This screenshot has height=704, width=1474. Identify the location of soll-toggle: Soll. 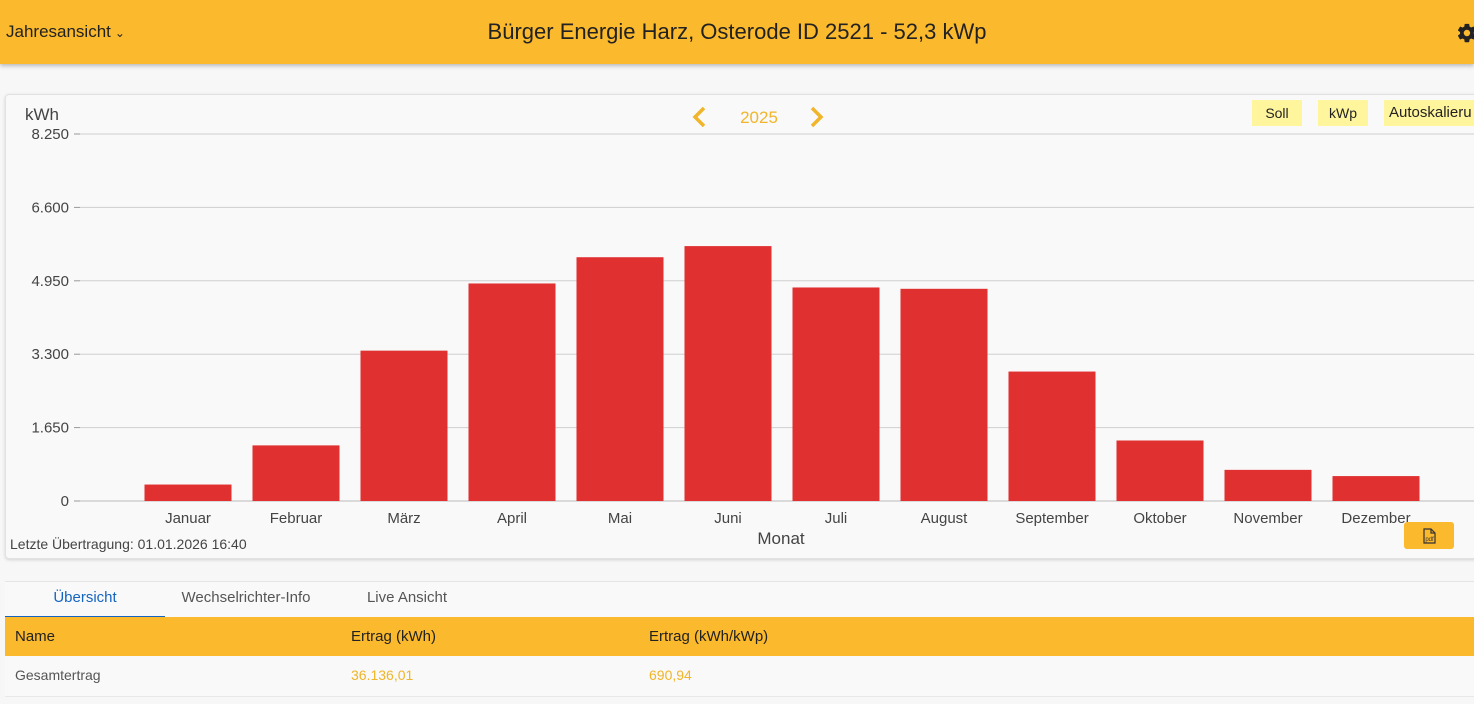
(1277, 113).